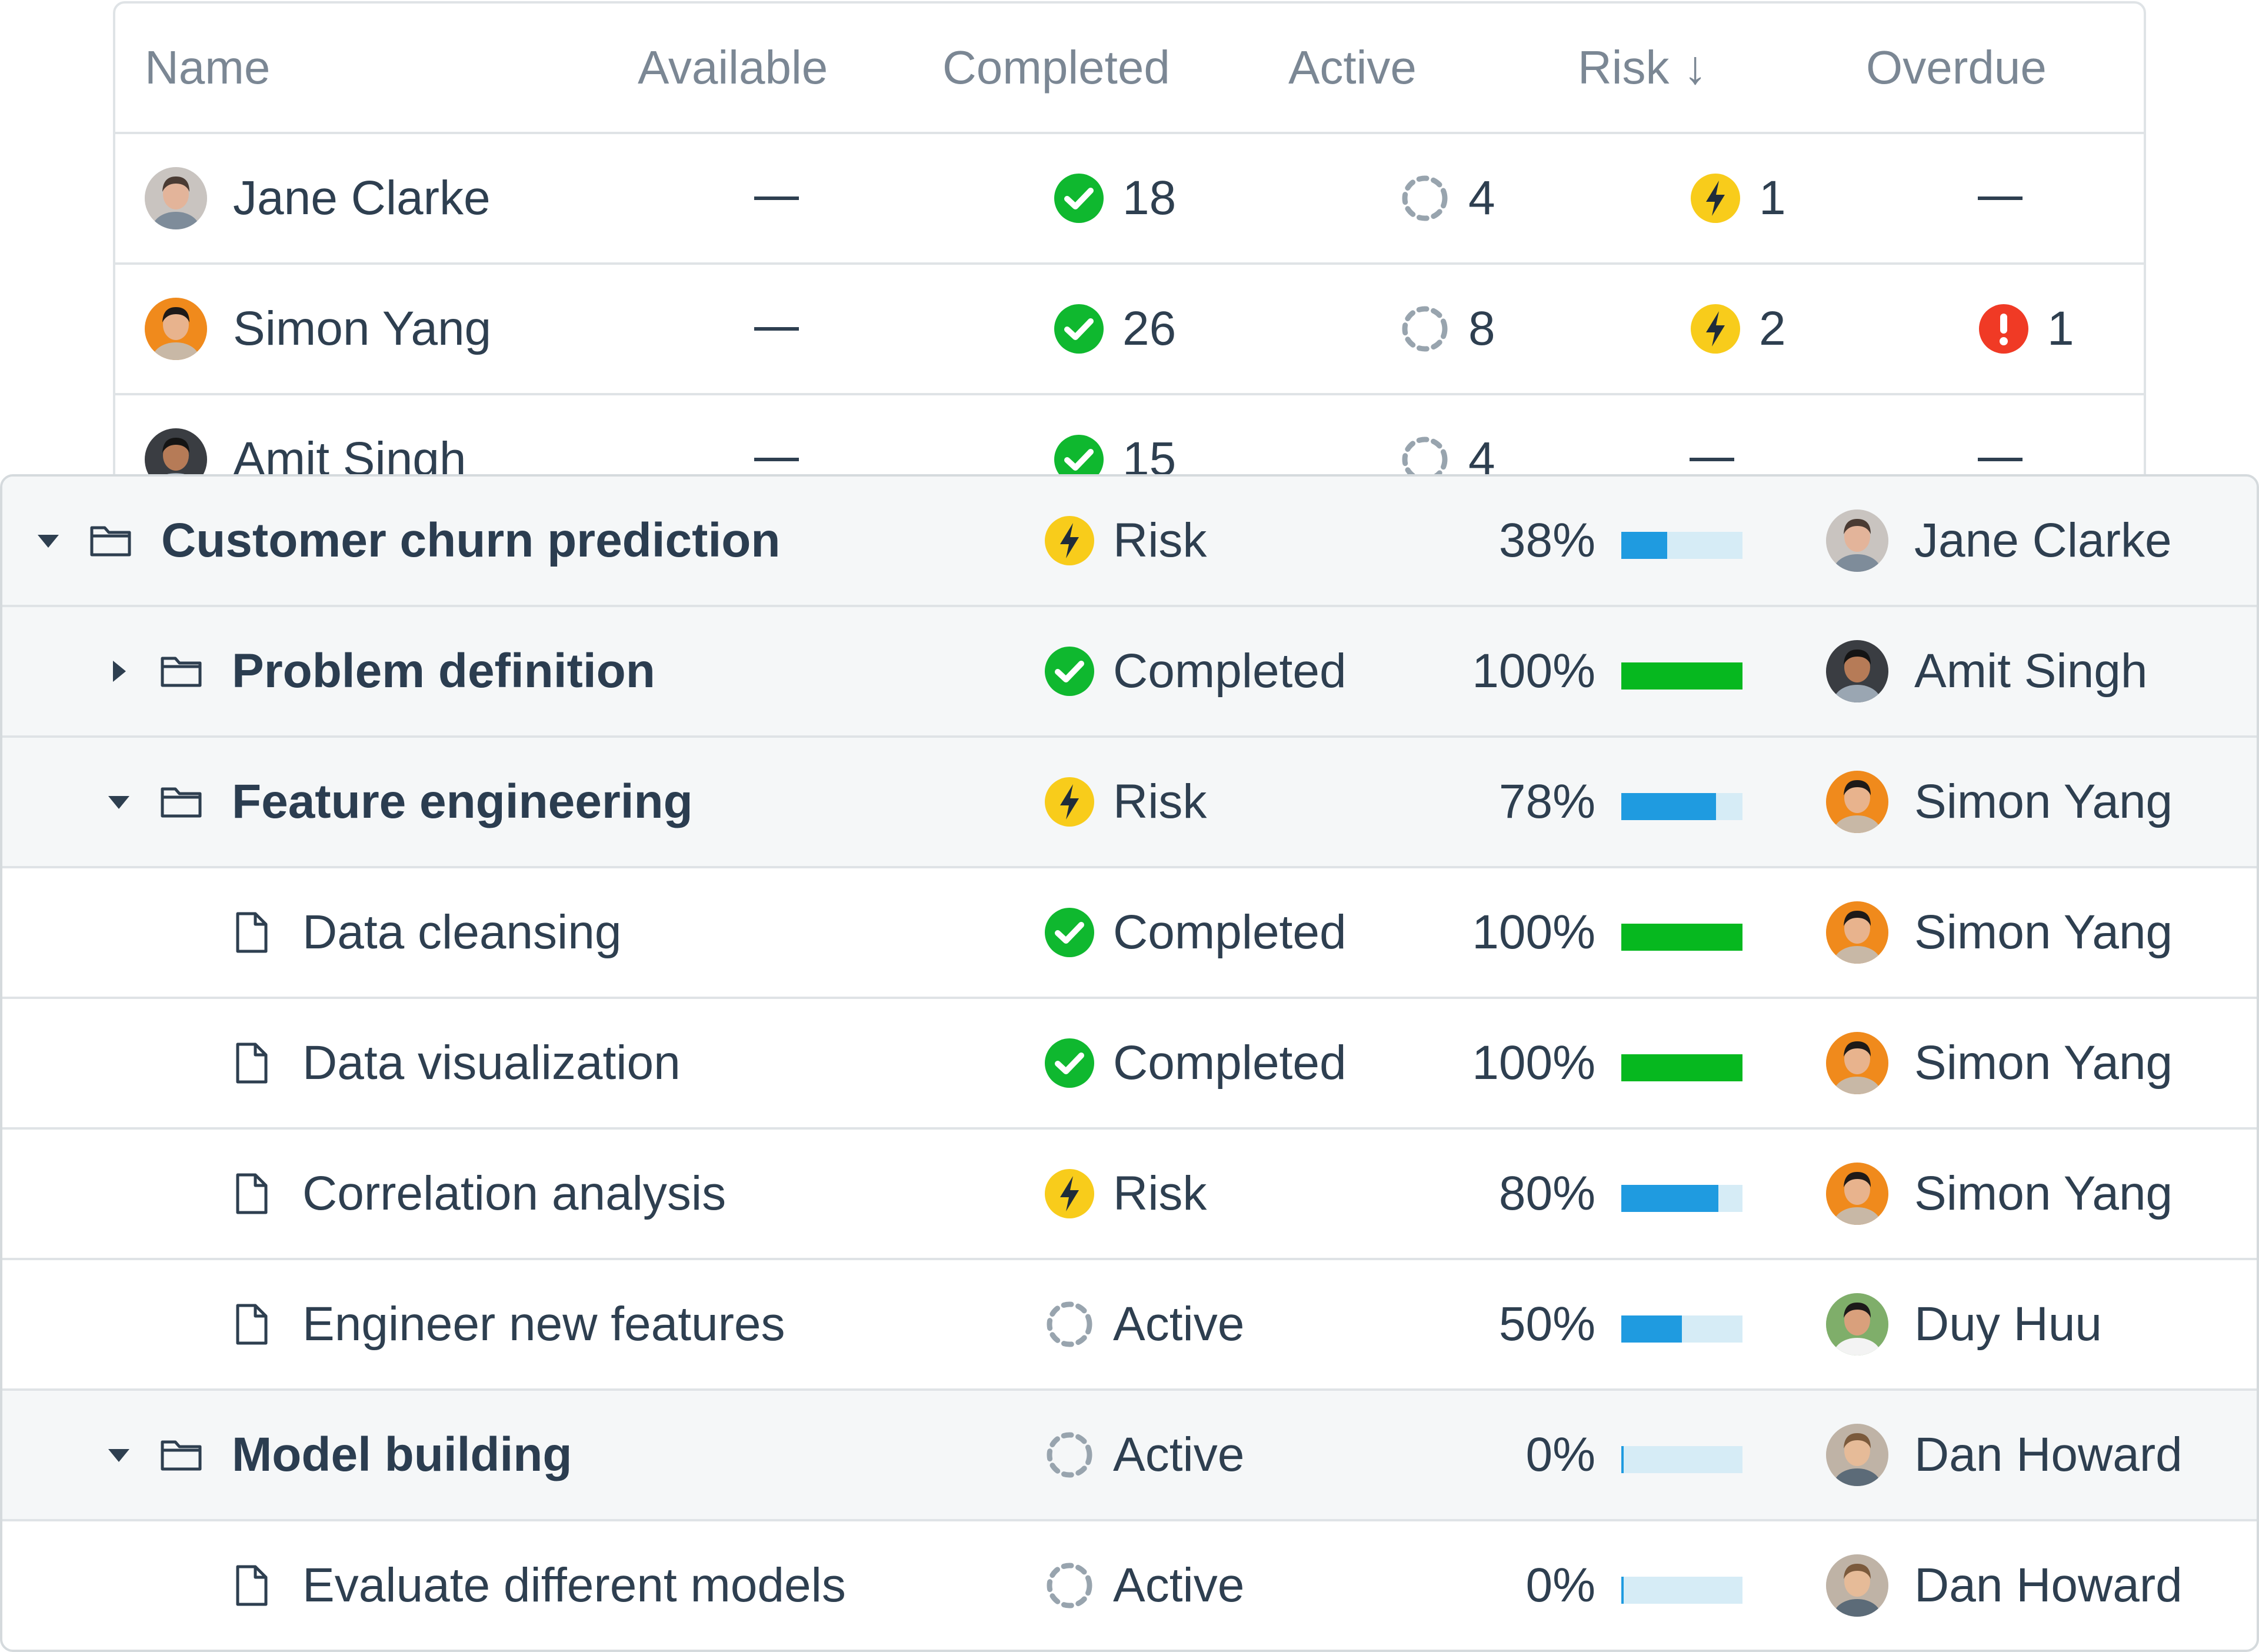  I want to click on summary-active-value: 8, so click(1481, 328).